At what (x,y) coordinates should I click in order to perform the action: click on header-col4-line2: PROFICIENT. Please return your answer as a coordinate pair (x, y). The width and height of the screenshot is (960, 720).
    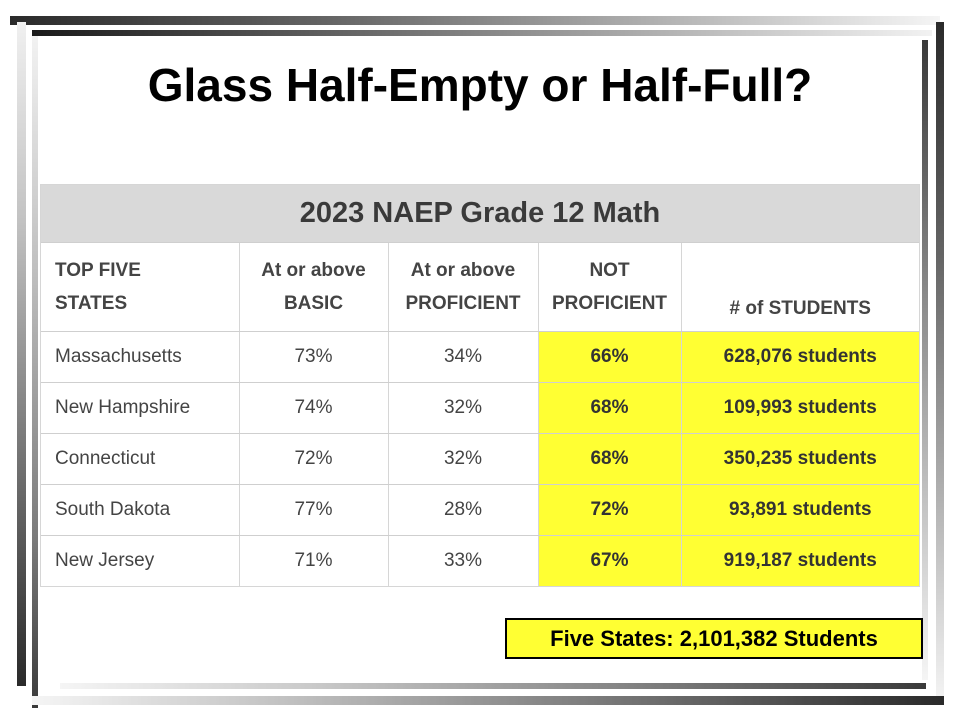
    Looking at the image, I should click on (609, 303).